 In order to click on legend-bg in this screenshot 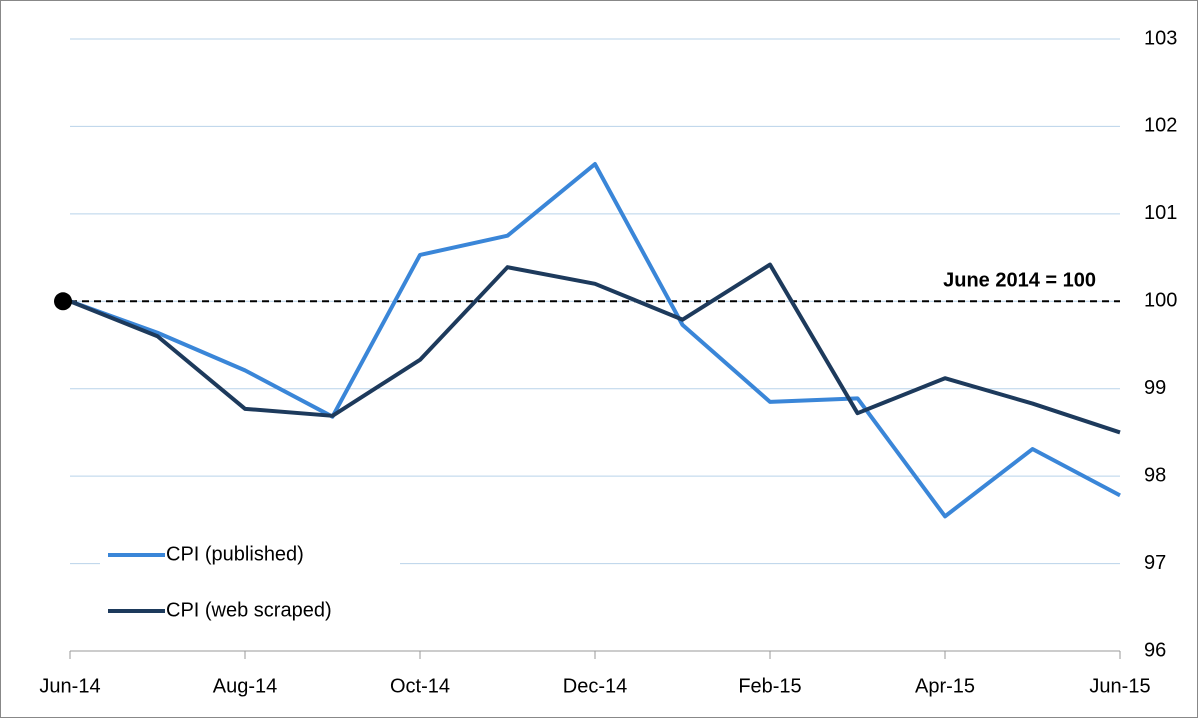, I will do `click(250, 585)`.